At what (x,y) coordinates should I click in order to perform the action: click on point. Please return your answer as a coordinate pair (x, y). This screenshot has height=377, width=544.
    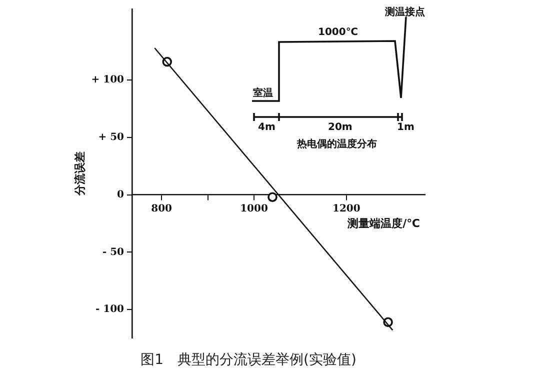
    Looking at the image, I should click on (273, 197).